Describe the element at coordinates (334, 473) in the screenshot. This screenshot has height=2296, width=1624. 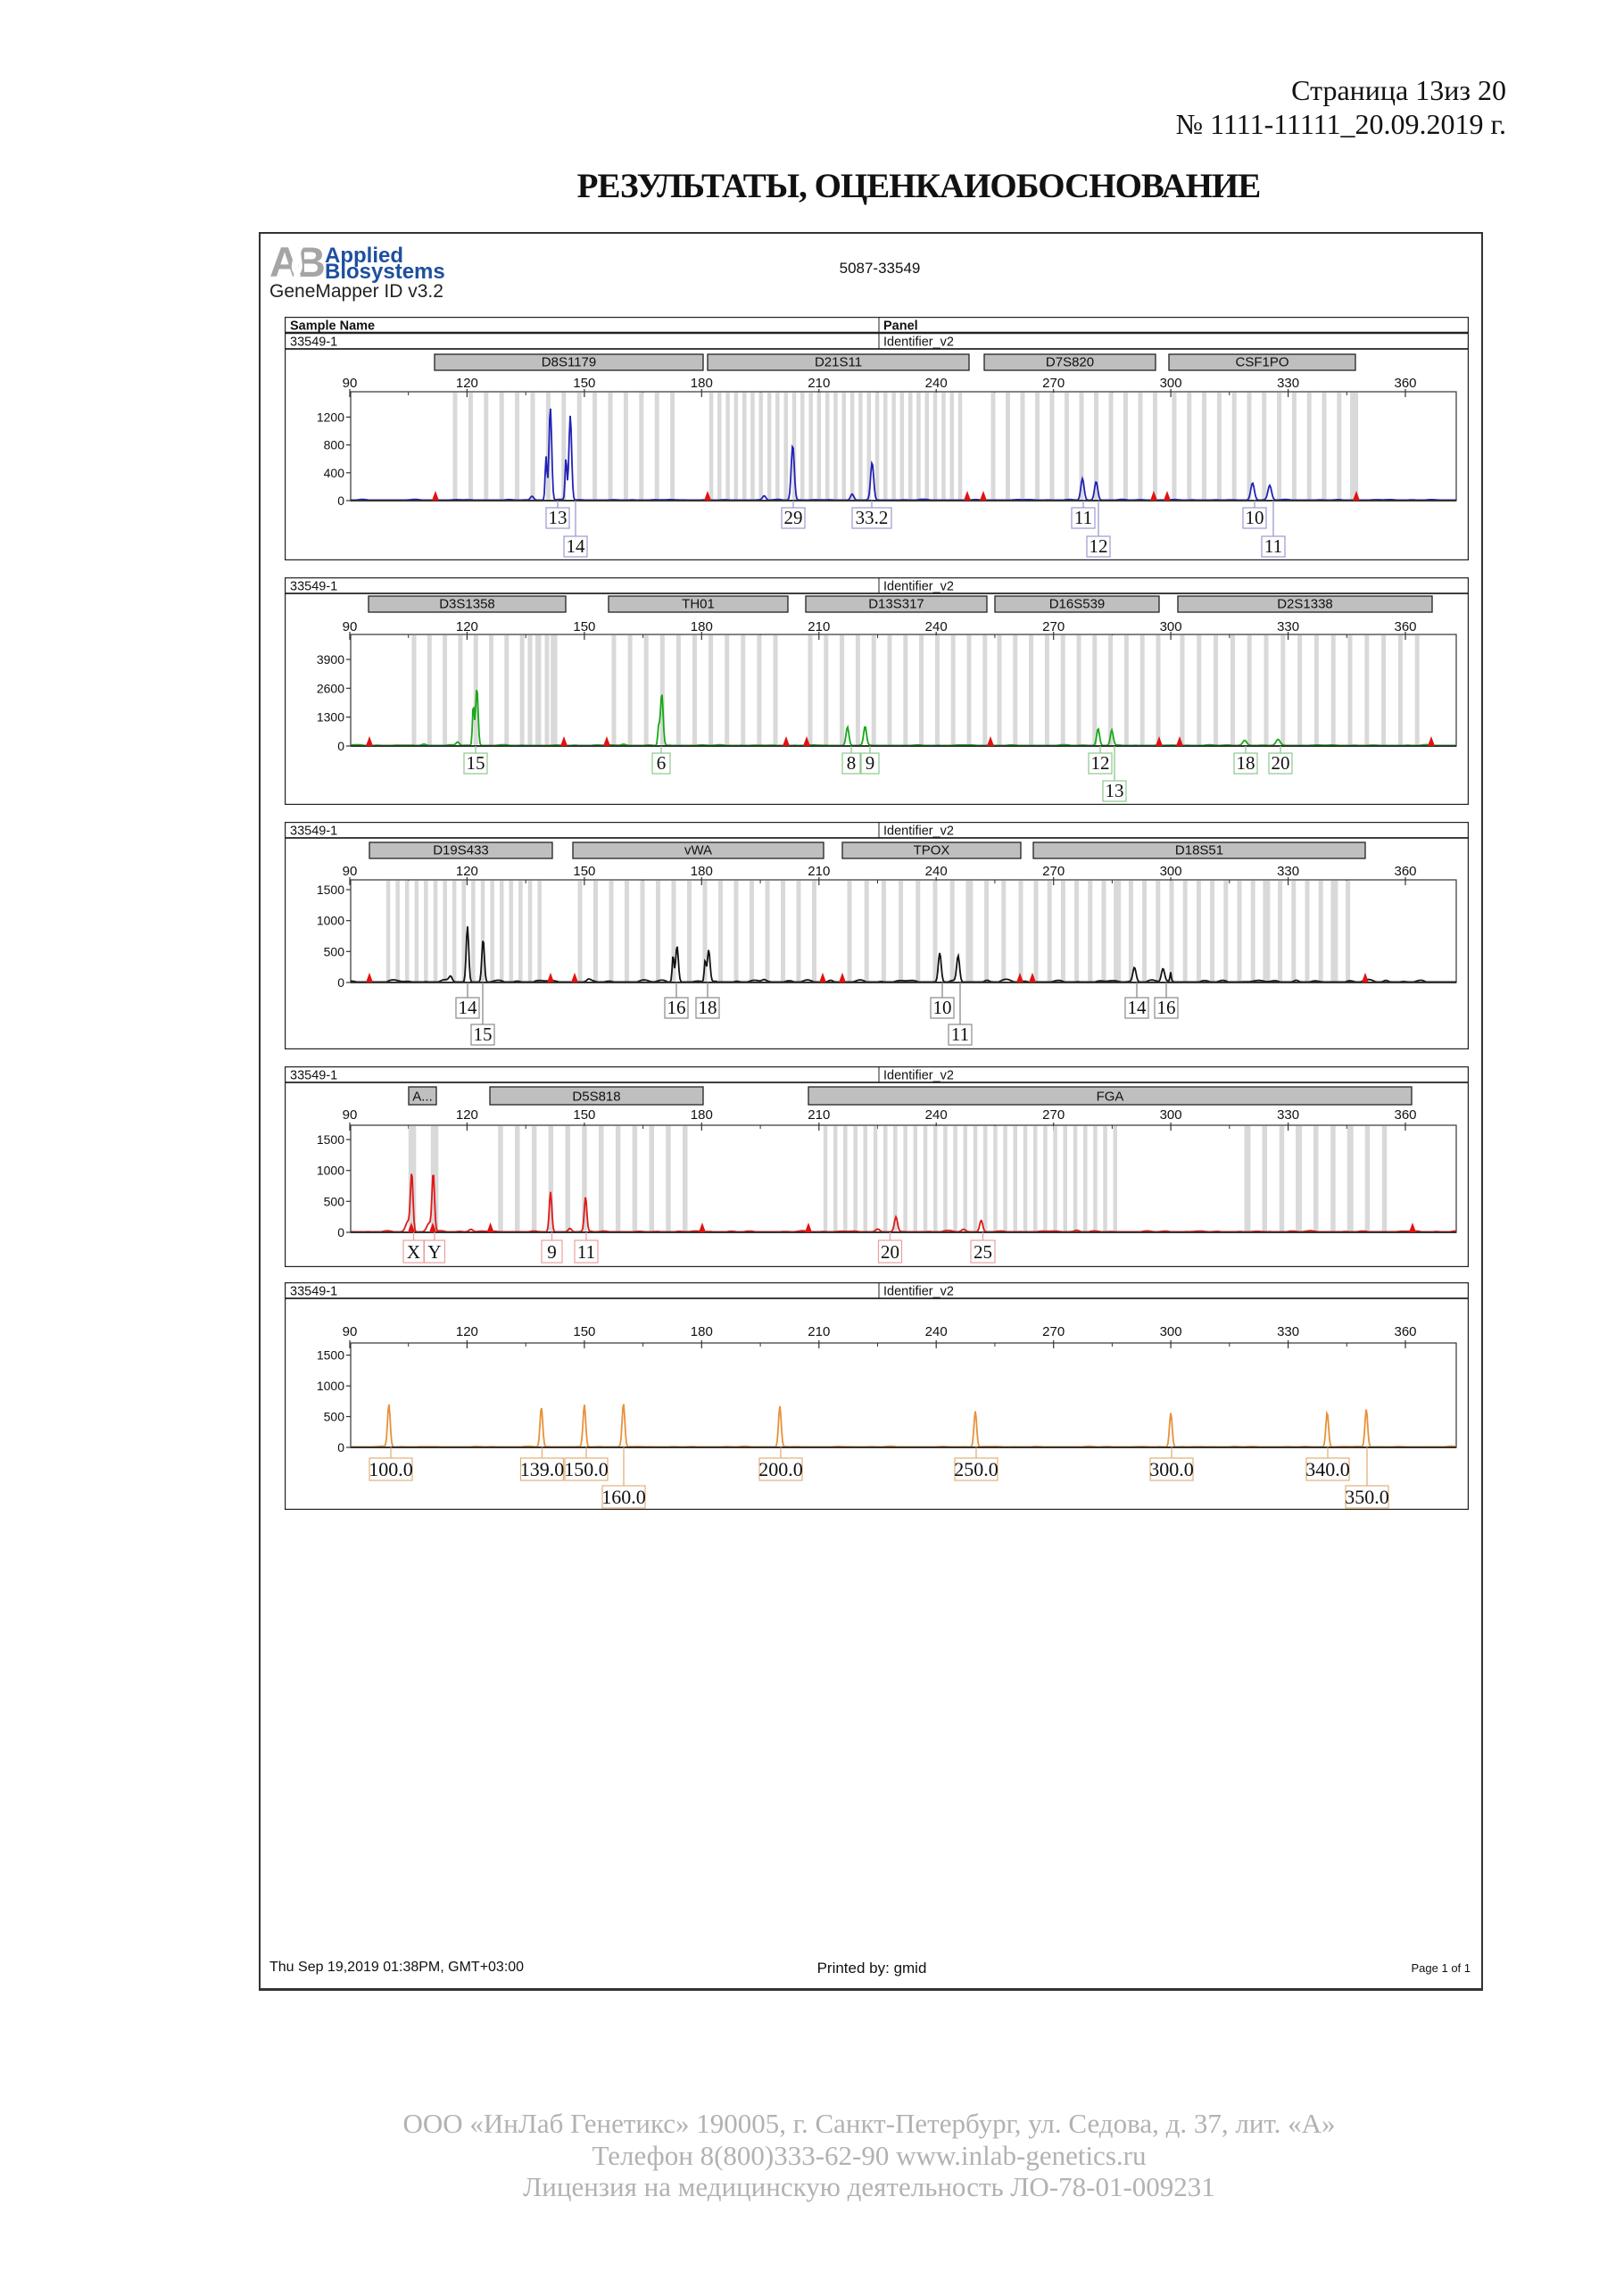
I see `svg-text: 400` at that location.